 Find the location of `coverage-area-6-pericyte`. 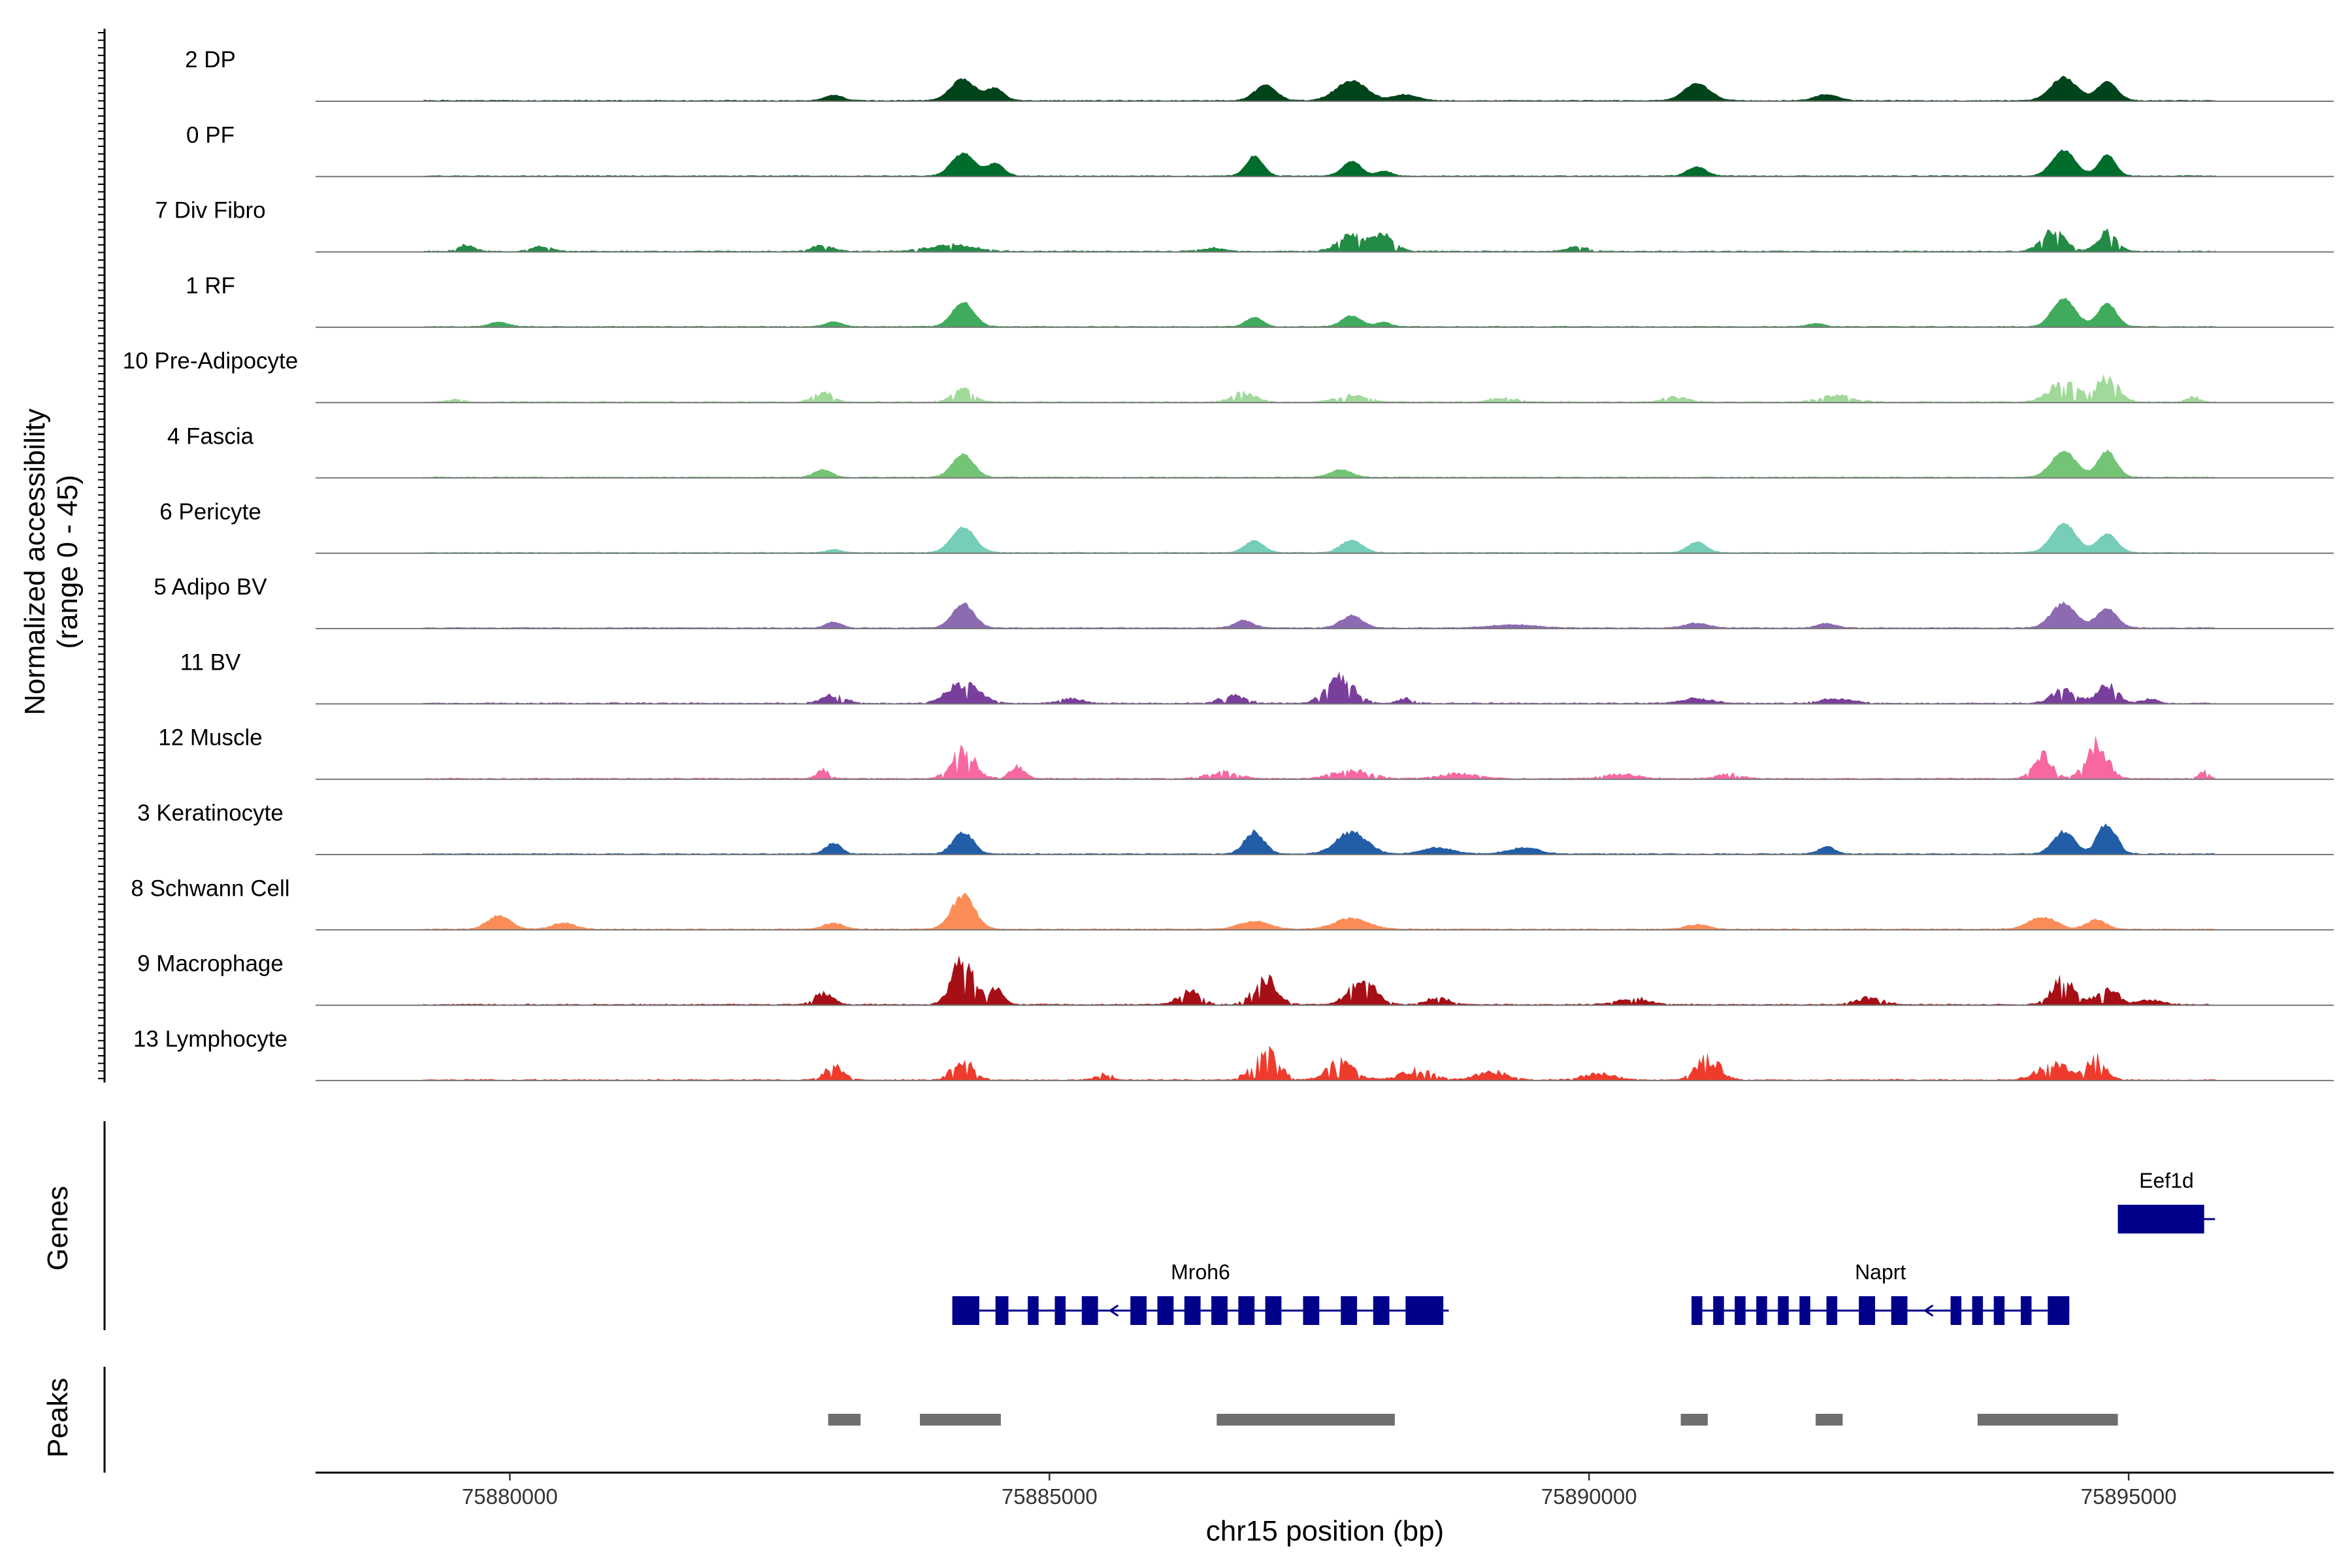

coverage-area-6-pericyte is located at coordinates (1319, 538).